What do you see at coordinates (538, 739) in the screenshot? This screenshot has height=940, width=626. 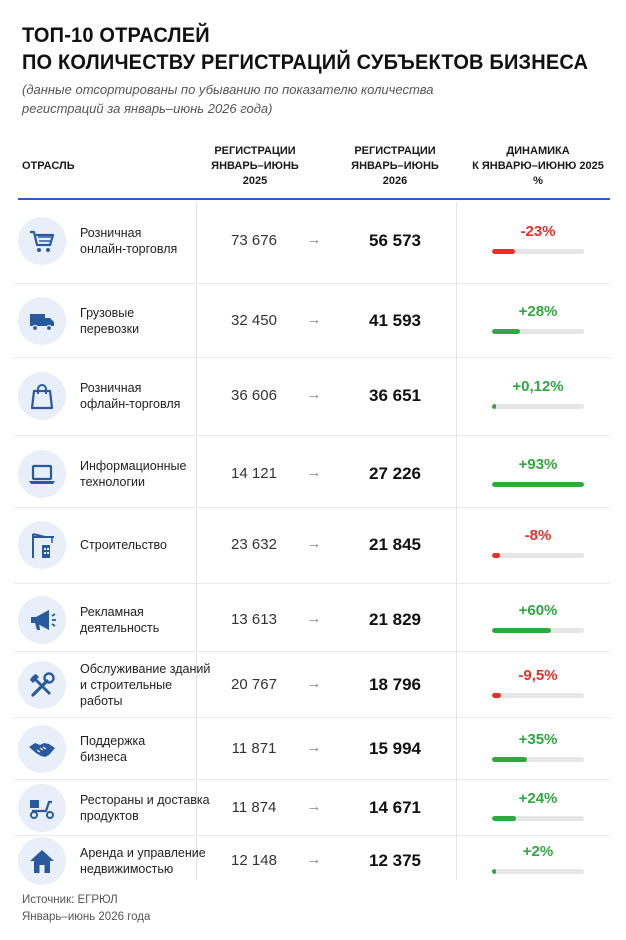 I see `change-percent: +35%` at bounding box center [538, 739].